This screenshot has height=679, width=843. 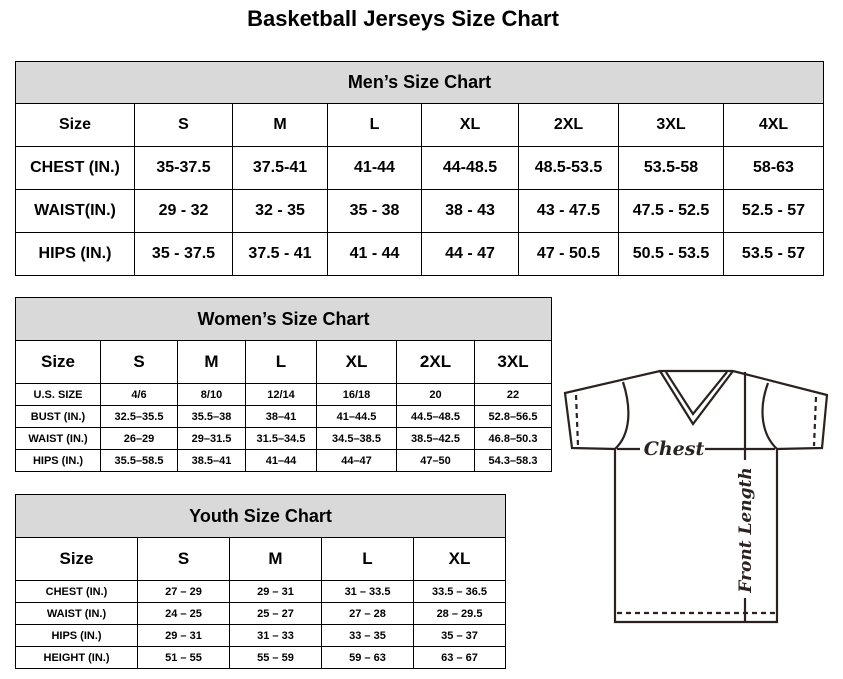 What do you see at coordinates (183, 657) in the screenshot?
I see `table-cell: 51 – 55` at bounding box center [183, 657].